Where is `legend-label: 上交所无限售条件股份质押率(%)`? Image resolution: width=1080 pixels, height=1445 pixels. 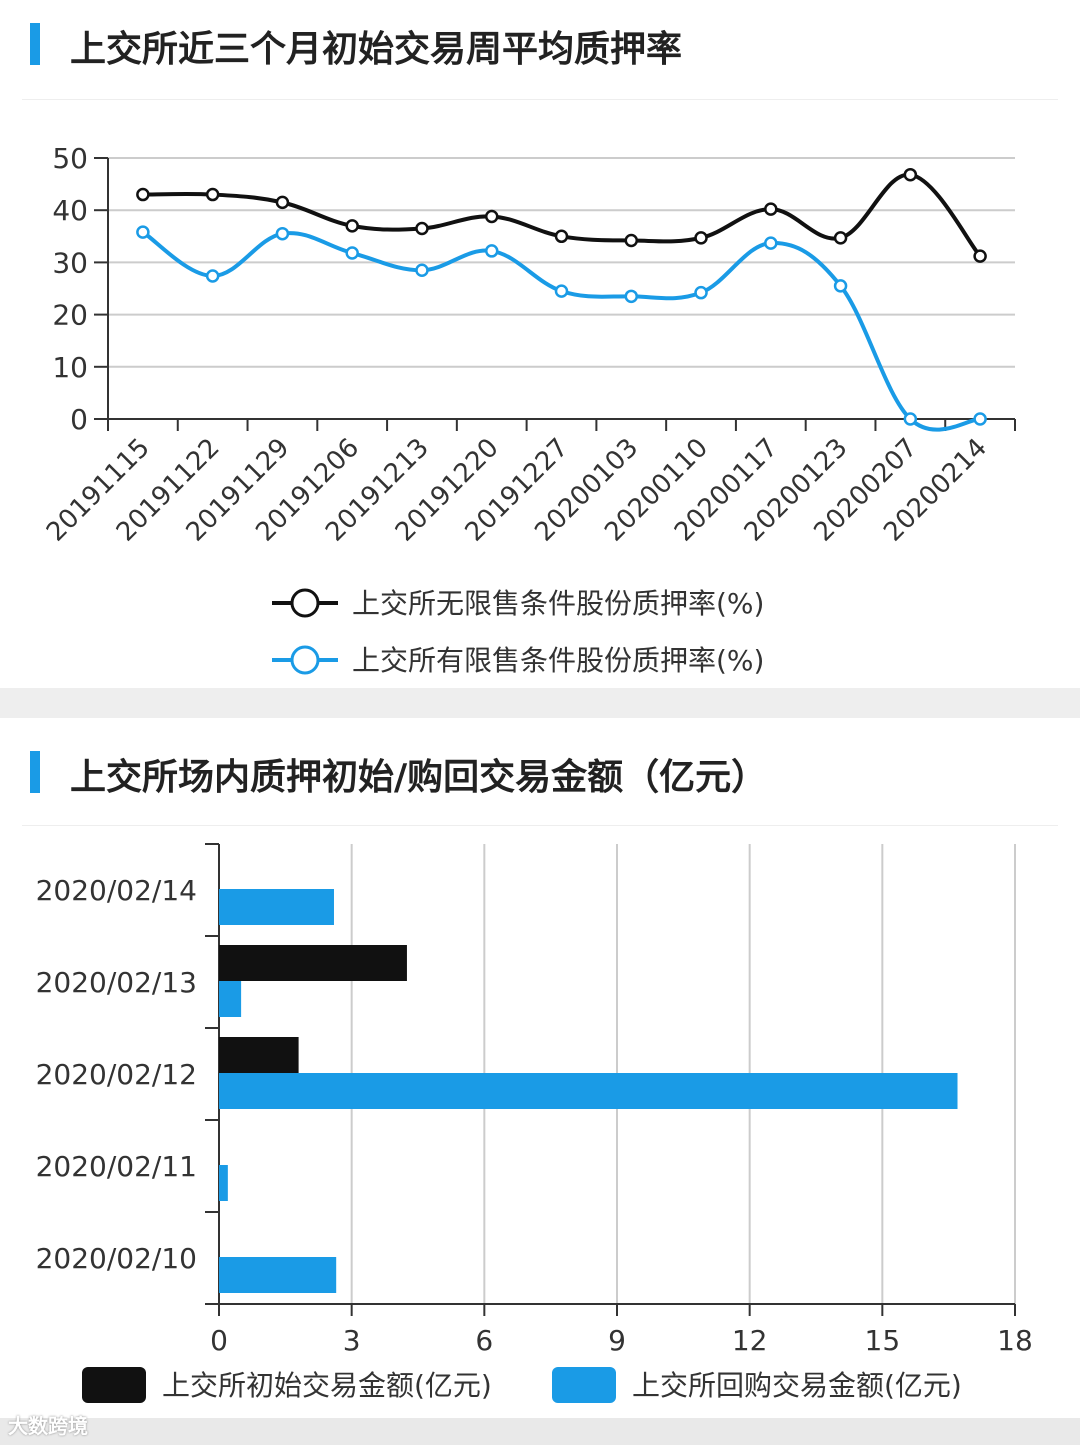
legend-label: 上交所无限售条件股份质押率(%) is located at coordinates (558, 603).